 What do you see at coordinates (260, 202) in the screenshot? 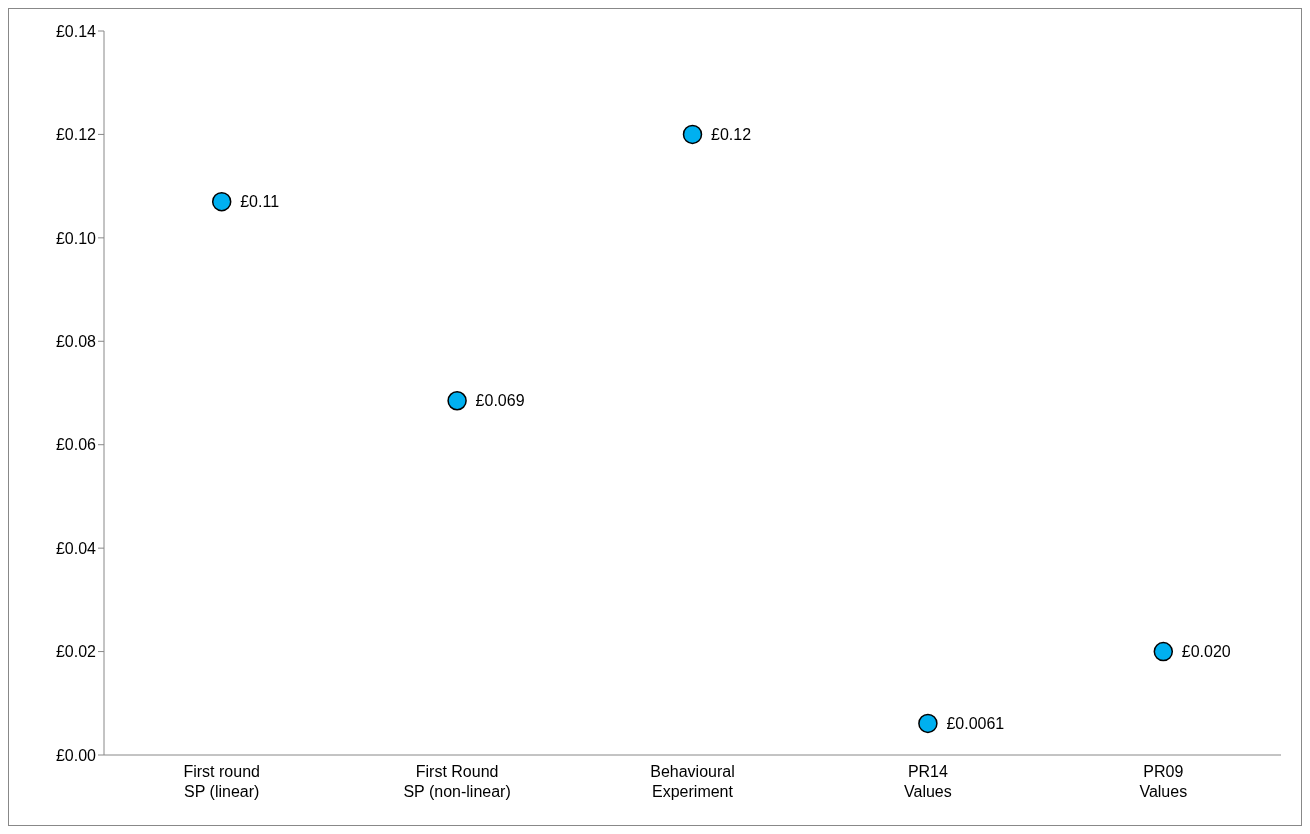
I see `data-label: £0.11` at bounding box center [260, 202].